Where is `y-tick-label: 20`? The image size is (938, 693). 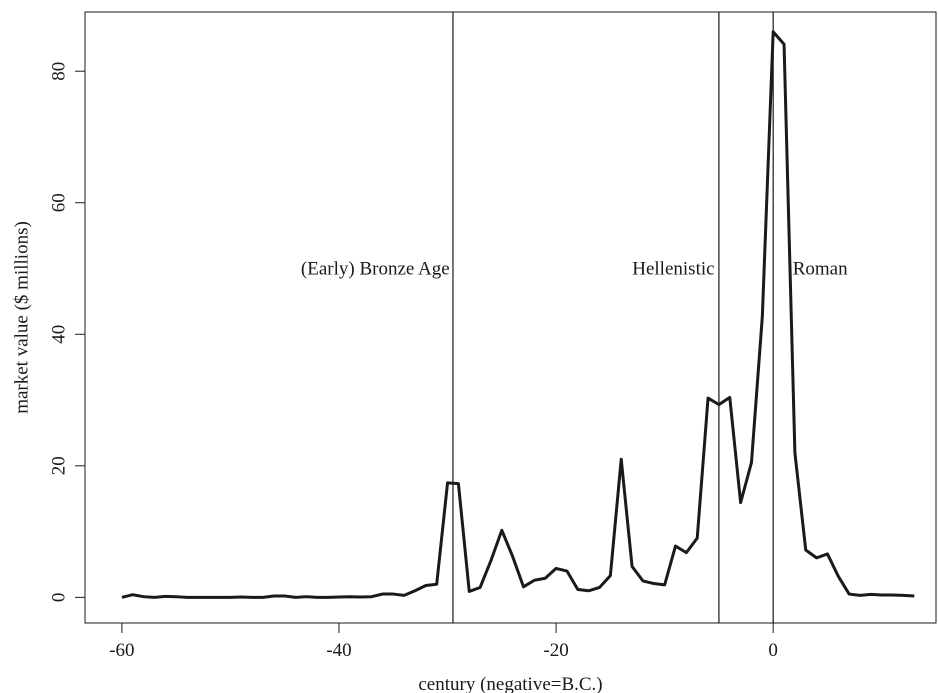
y-tick-label: 20 is located at coordinates (59, 465).